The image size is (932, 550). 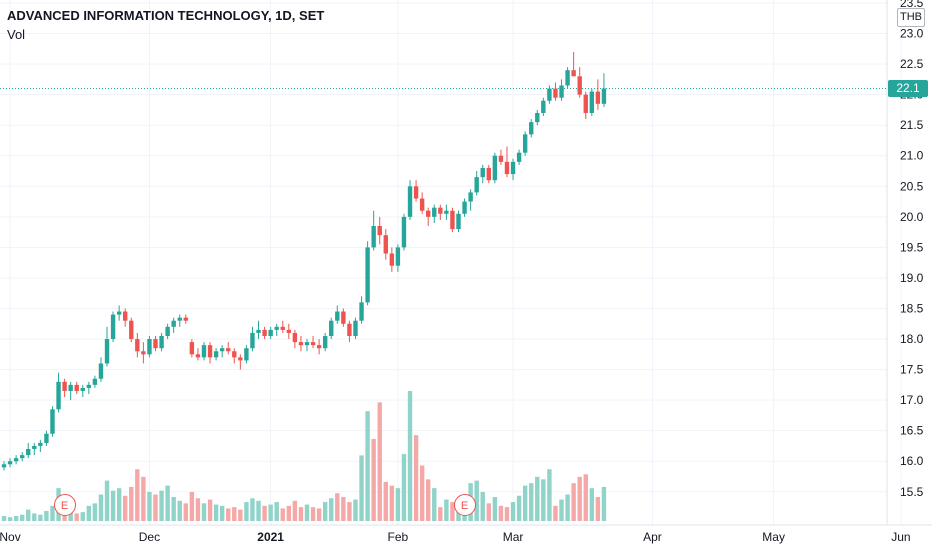 I want to click on y-tick-label: 18.5, so click(x=912, y=308).